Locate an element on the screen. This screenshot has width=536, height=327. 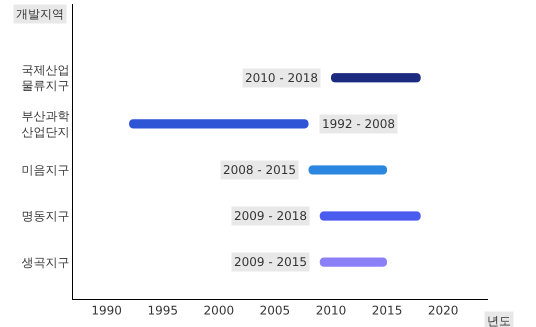
x-tick-label: 2000 is located at coordinates (219, 310).